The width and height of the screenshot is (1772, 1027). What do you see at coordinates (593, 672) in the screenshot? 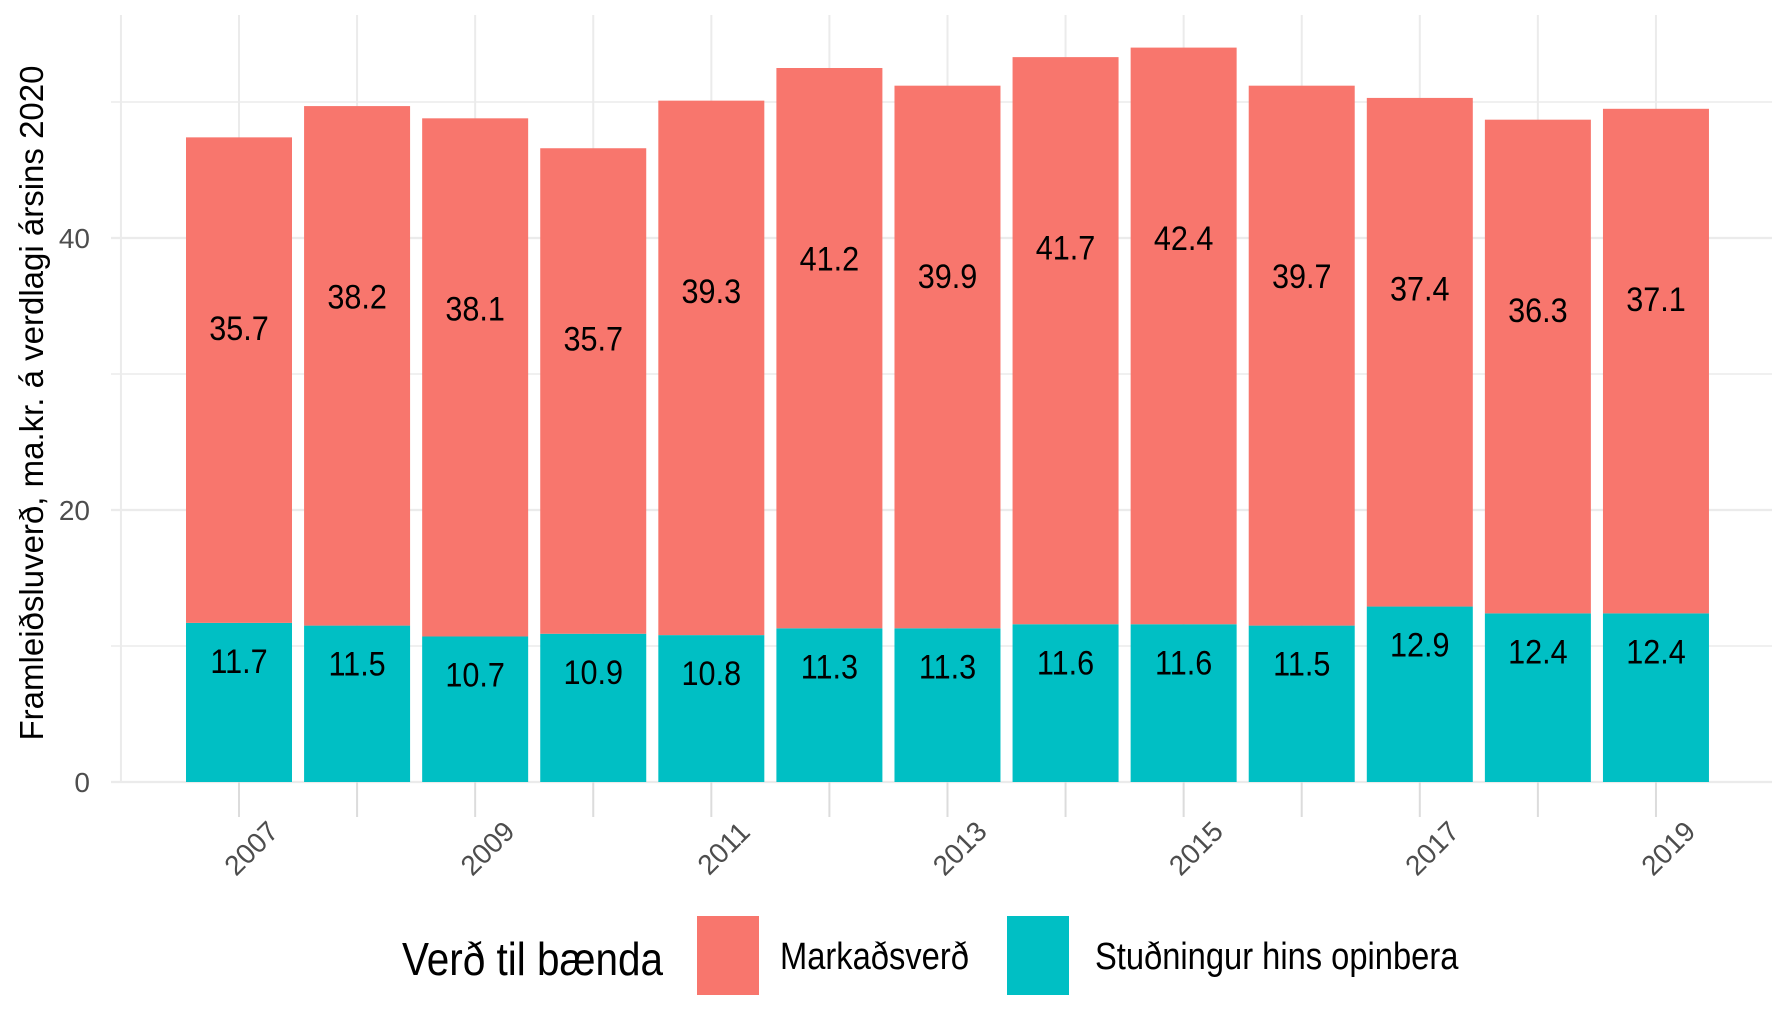
I see `data-label: 10.9` at bounding box center [593, 672].